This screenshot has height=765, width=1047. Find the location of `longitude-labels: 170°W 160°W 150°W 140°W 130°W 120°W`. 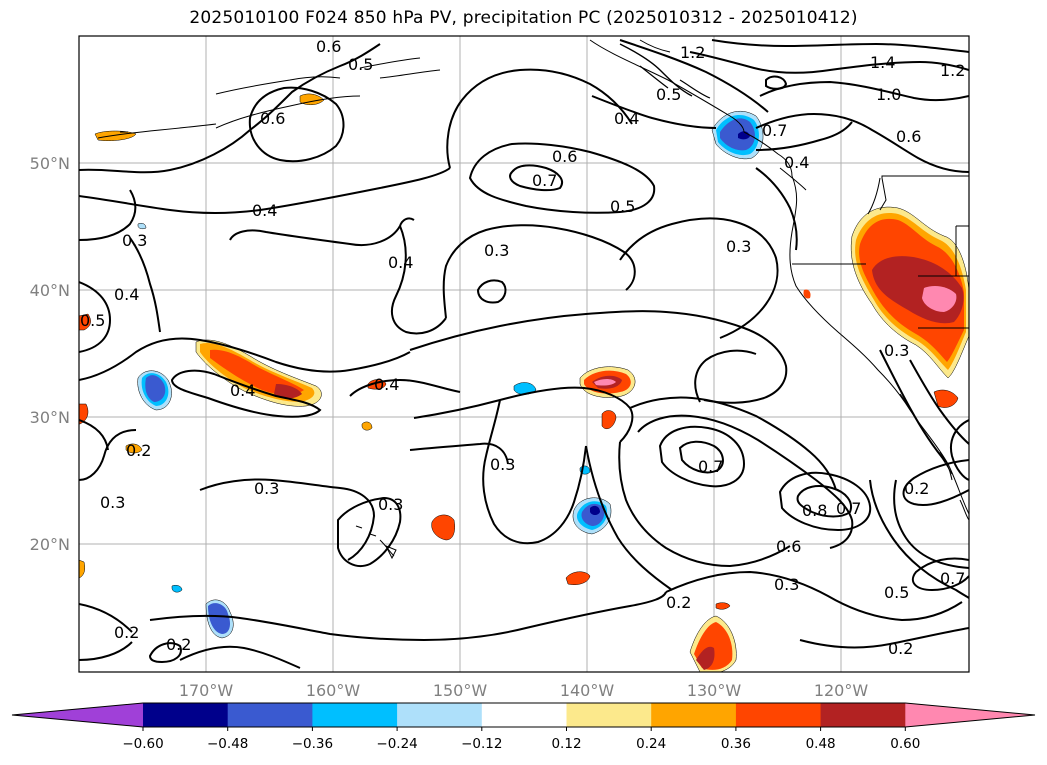

longitude-labels: 170°W 160°W 150°W 140°W 130°W 120°W is located at coordinates (524, 690).